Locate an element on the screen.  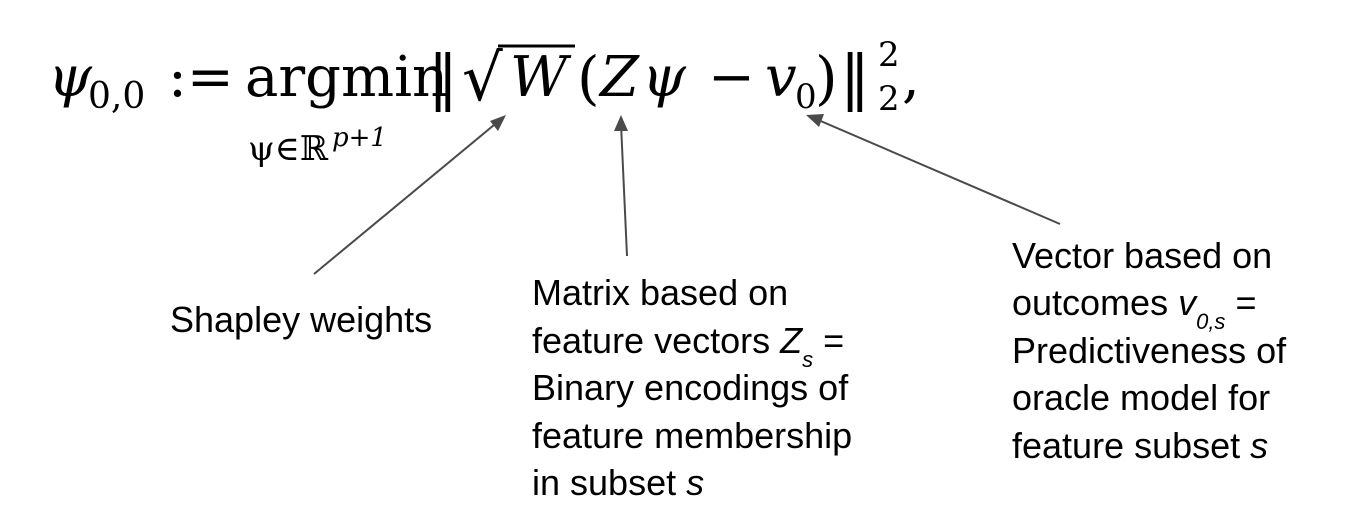
annotation-vector-line3: Predictiveness of is located at coordinates (1149, 350).